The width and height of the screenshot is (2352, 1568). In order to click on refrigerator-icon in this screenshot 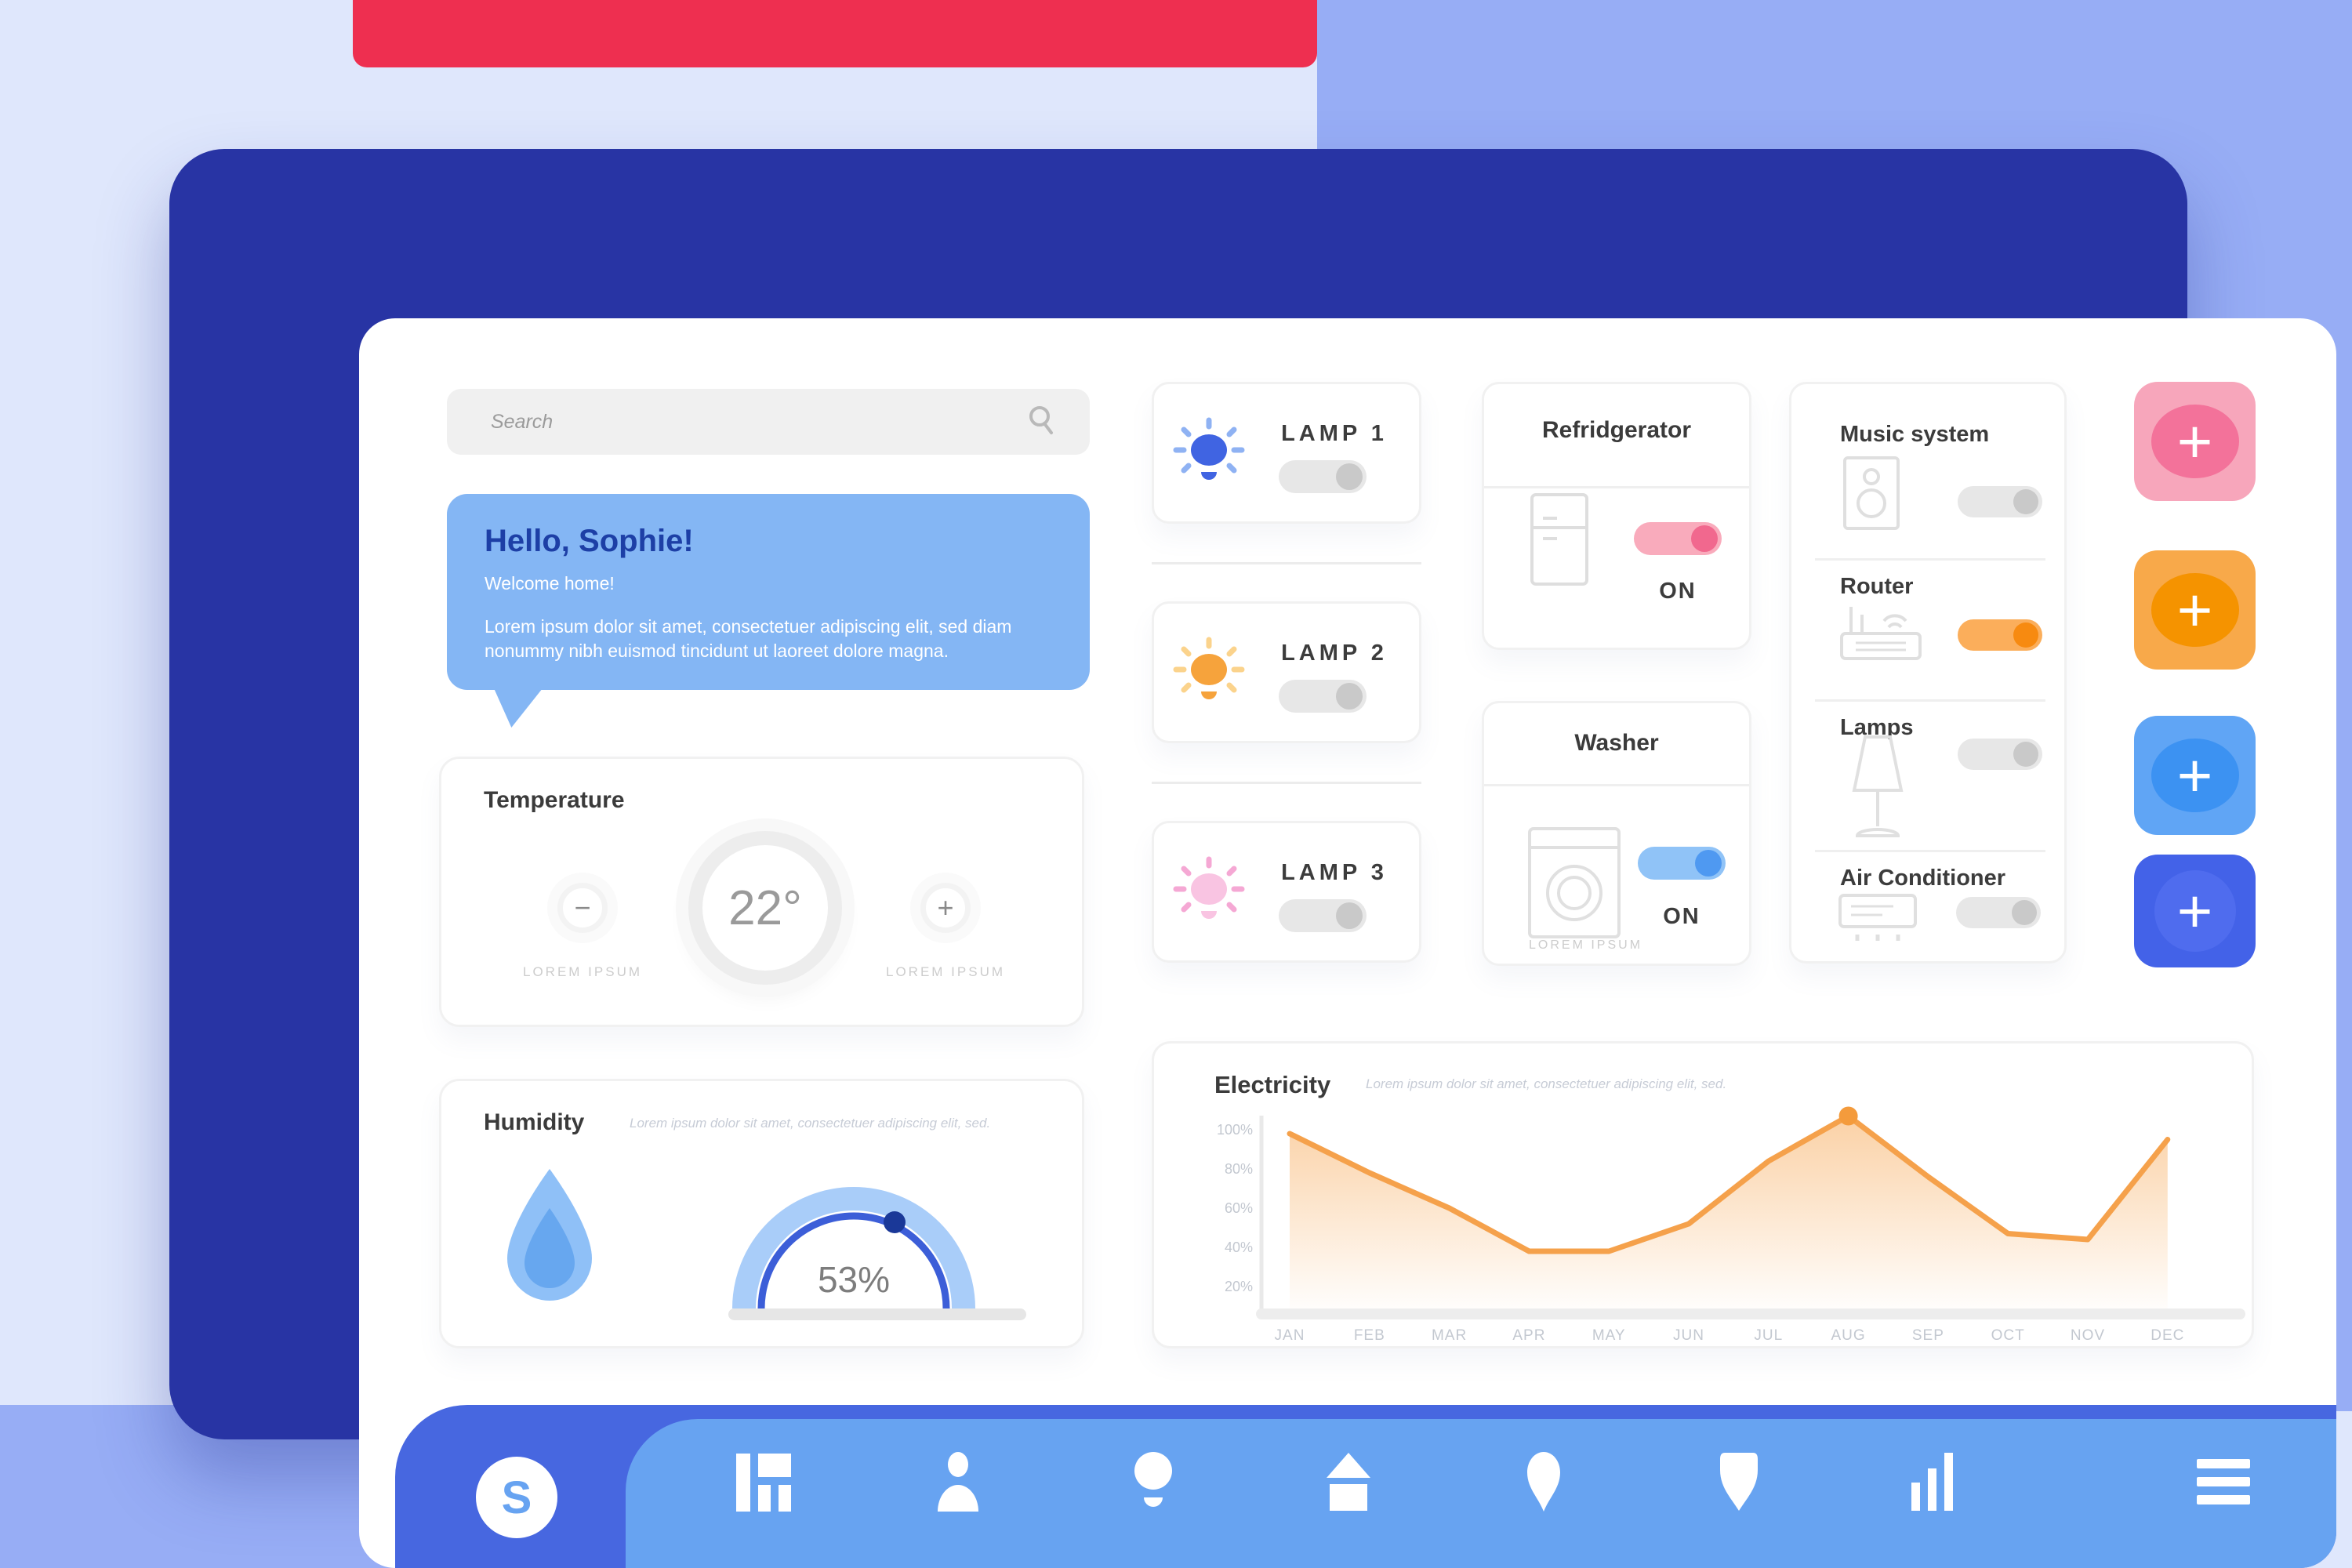, I will do `click(1559, 541)`.